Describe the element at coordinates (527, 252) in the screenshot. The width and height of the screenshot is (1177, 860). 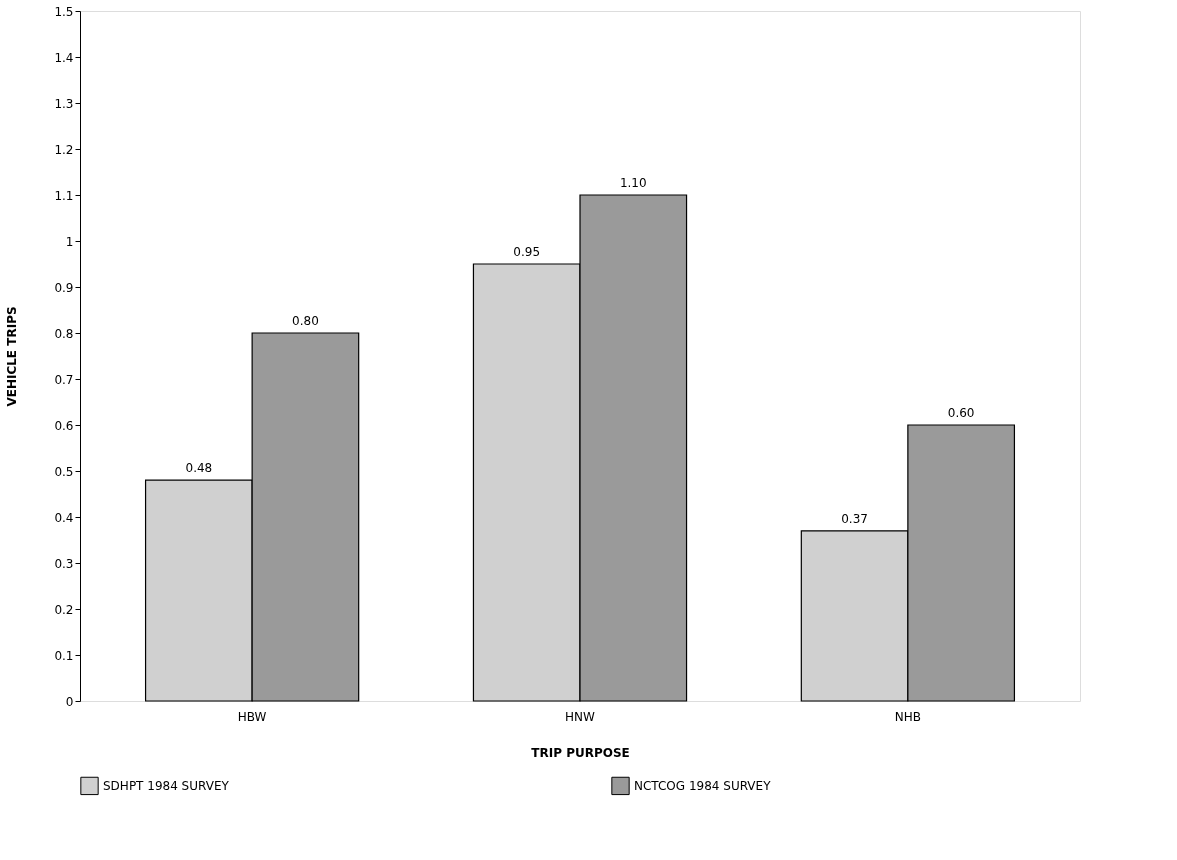
I see `data-label: 0.95` at that location.